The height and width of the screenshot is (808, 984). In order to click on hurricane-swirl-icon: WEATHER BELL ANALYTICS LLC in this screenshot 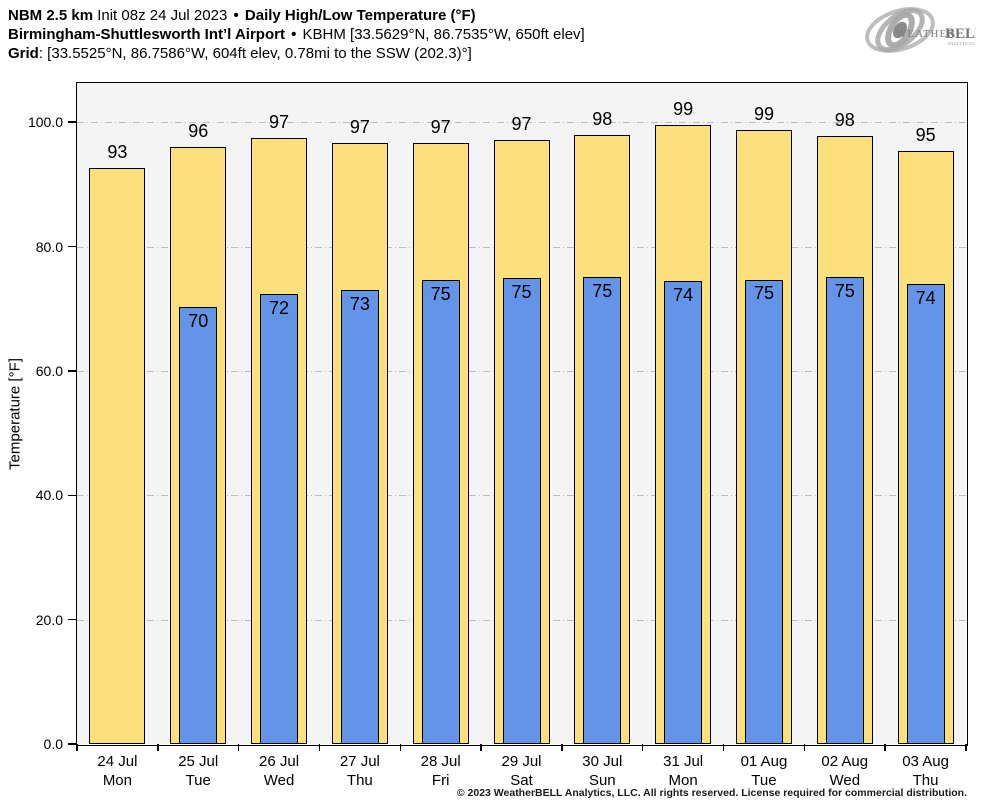, I will do `click(924, 30)`.